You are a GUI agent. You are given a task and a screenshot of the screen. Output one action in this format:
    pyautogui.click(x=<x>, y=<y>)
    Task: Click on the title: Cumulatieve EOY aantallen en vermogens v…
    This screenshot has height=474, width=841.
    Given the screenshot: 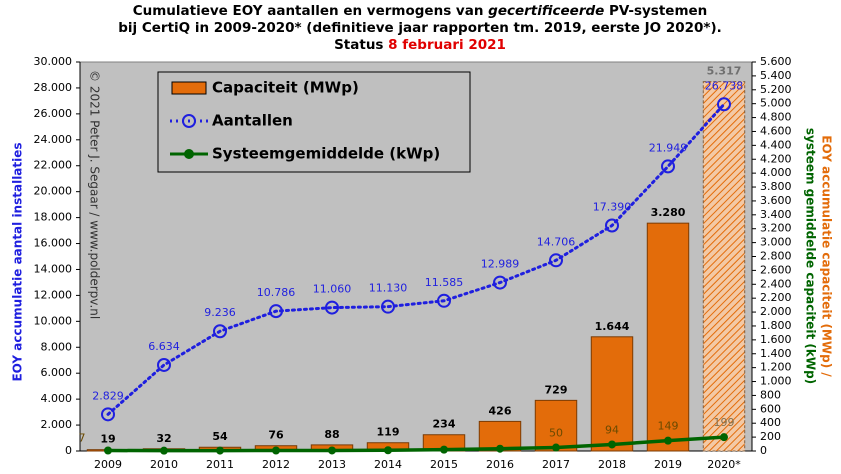 What is the action you would take?
    pyautogui.click(x=420, y=11)
    